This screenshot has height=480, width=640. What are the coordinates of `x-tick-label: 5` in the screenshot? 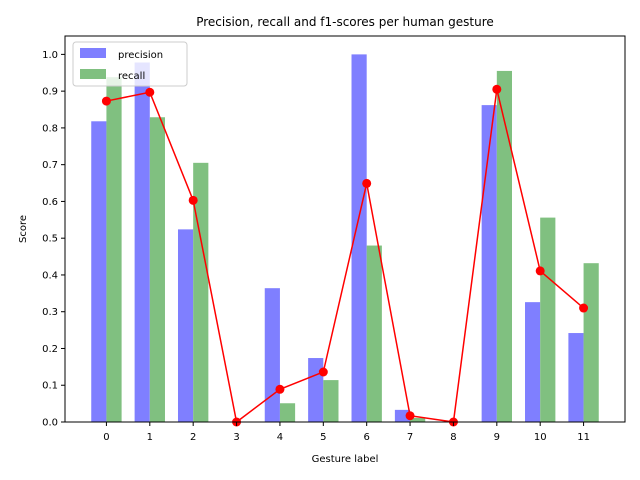 It's located at (323, 437).